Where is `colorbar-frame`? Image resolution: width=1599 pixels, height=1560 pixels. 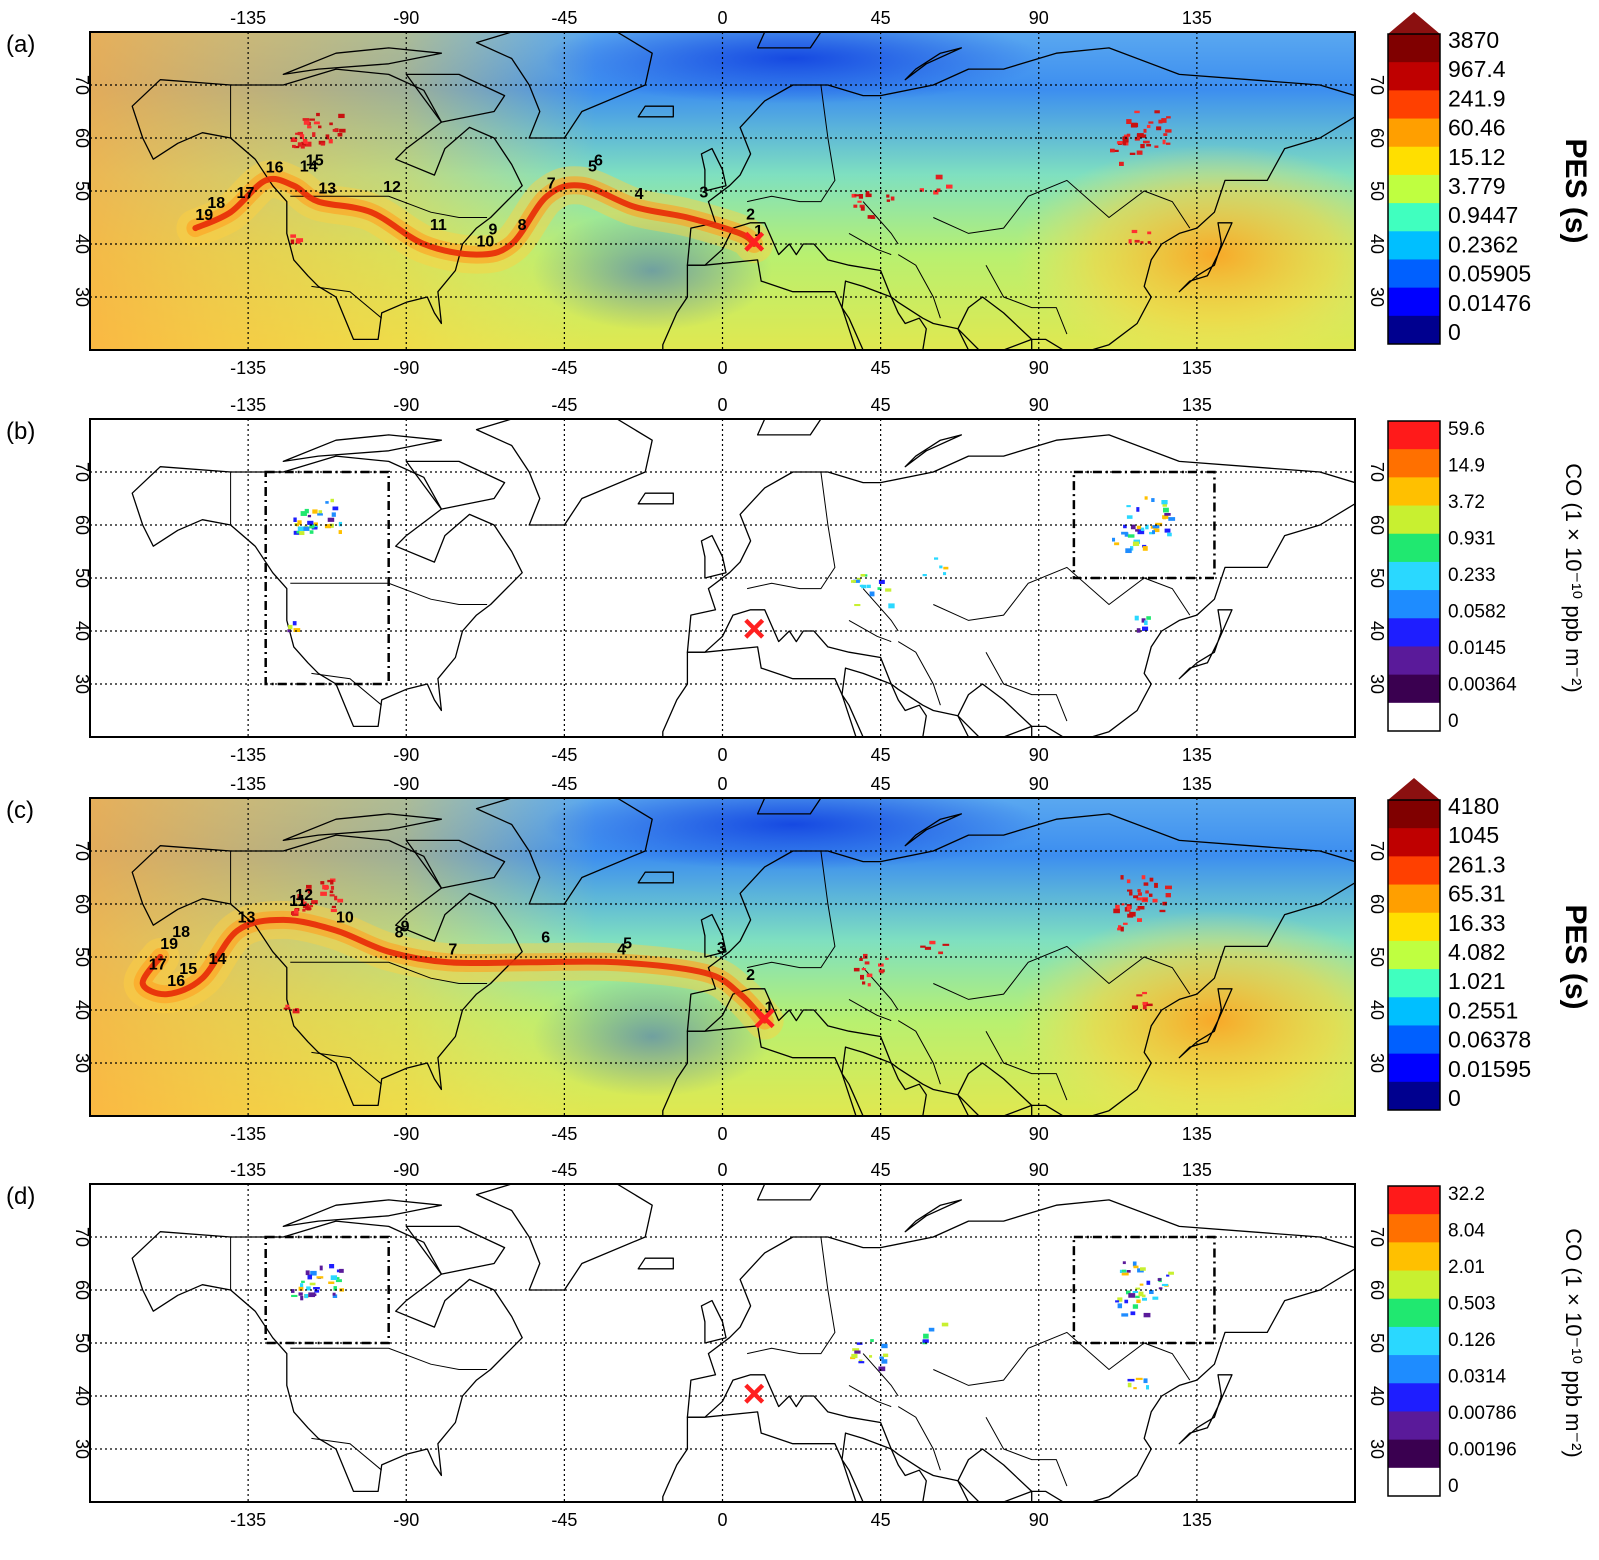
colorbar-frame is located at coordinates (1414, 576).